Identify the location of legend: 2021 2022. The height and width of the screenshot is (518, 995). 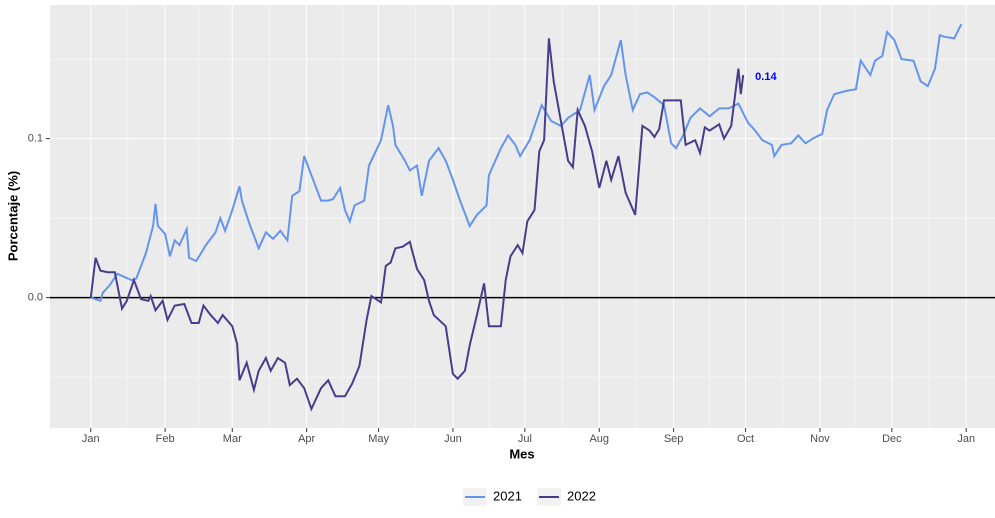
(529, 497).